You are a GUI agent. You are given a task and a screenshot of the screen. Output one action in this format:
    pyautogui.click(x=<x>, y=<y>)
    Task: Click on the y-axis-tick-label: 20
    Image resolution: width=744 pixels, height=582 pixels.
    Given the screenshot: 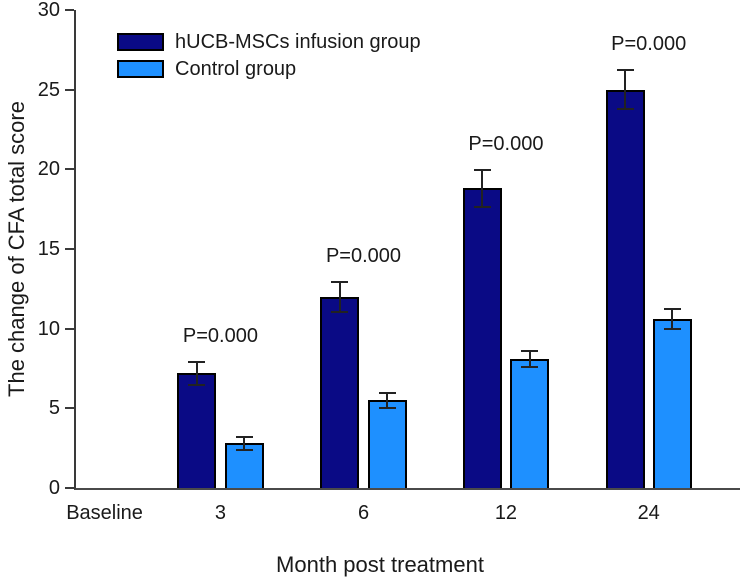 What is the action you would take?
    pyautogui.click(x=48, y=169)
    